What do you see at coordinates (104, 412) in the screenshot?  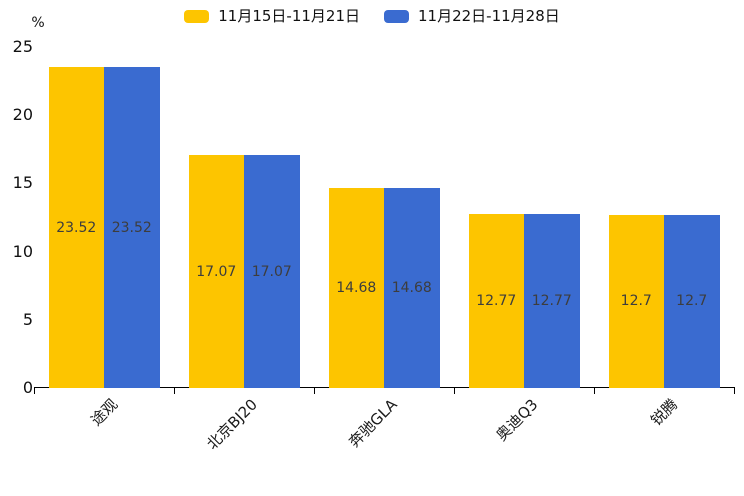 I see `x-category-label: 途观` at bounding box center [104, 412].